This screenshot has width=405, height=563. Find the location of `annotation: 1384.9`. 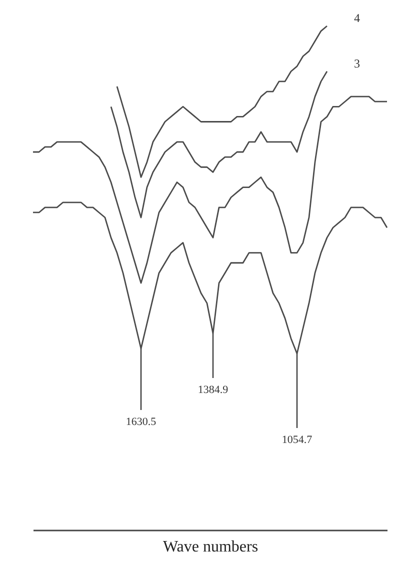

annotation: 1384.9 is located at coordinates (213, 390).